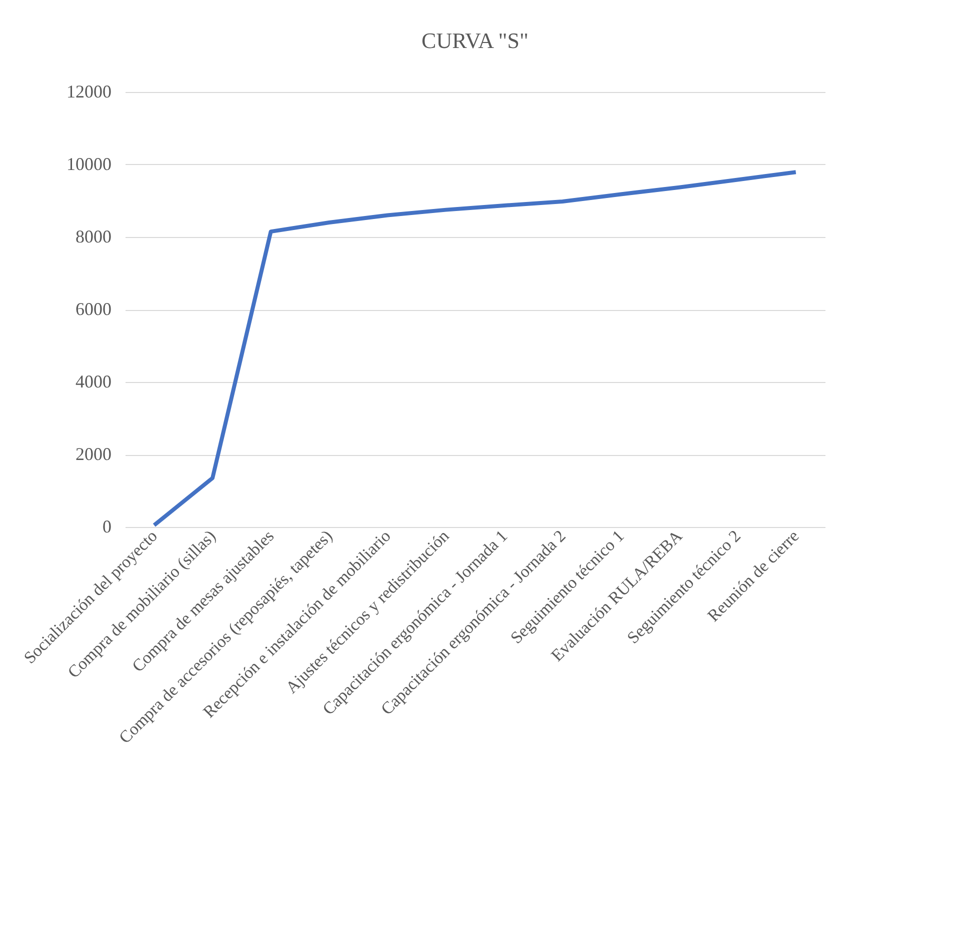 The width and height of the screenshot is (957, 931). I want to click on y-tick-label: 0, so click(107, 526).